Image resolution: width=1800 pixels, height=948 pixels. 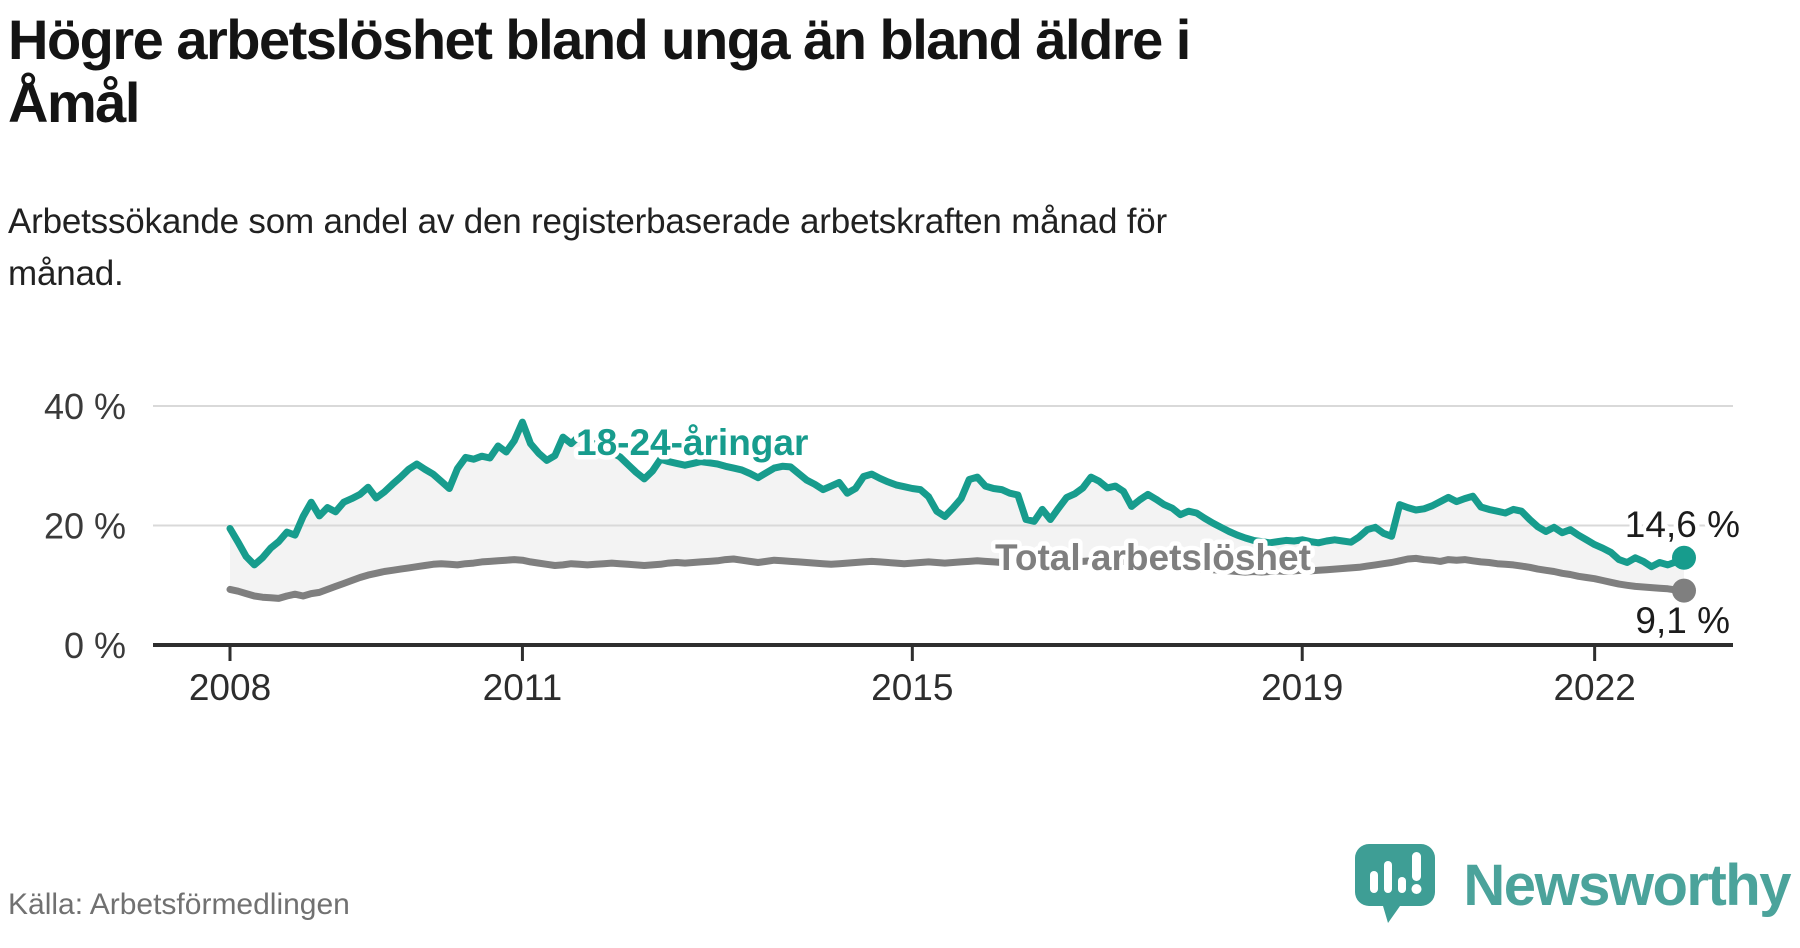 What do you see at coordinates (179, 904) in the screenshot?
I see `source-note: Källa: Arbetsförmedlingen` at bounding box center [179, 904].